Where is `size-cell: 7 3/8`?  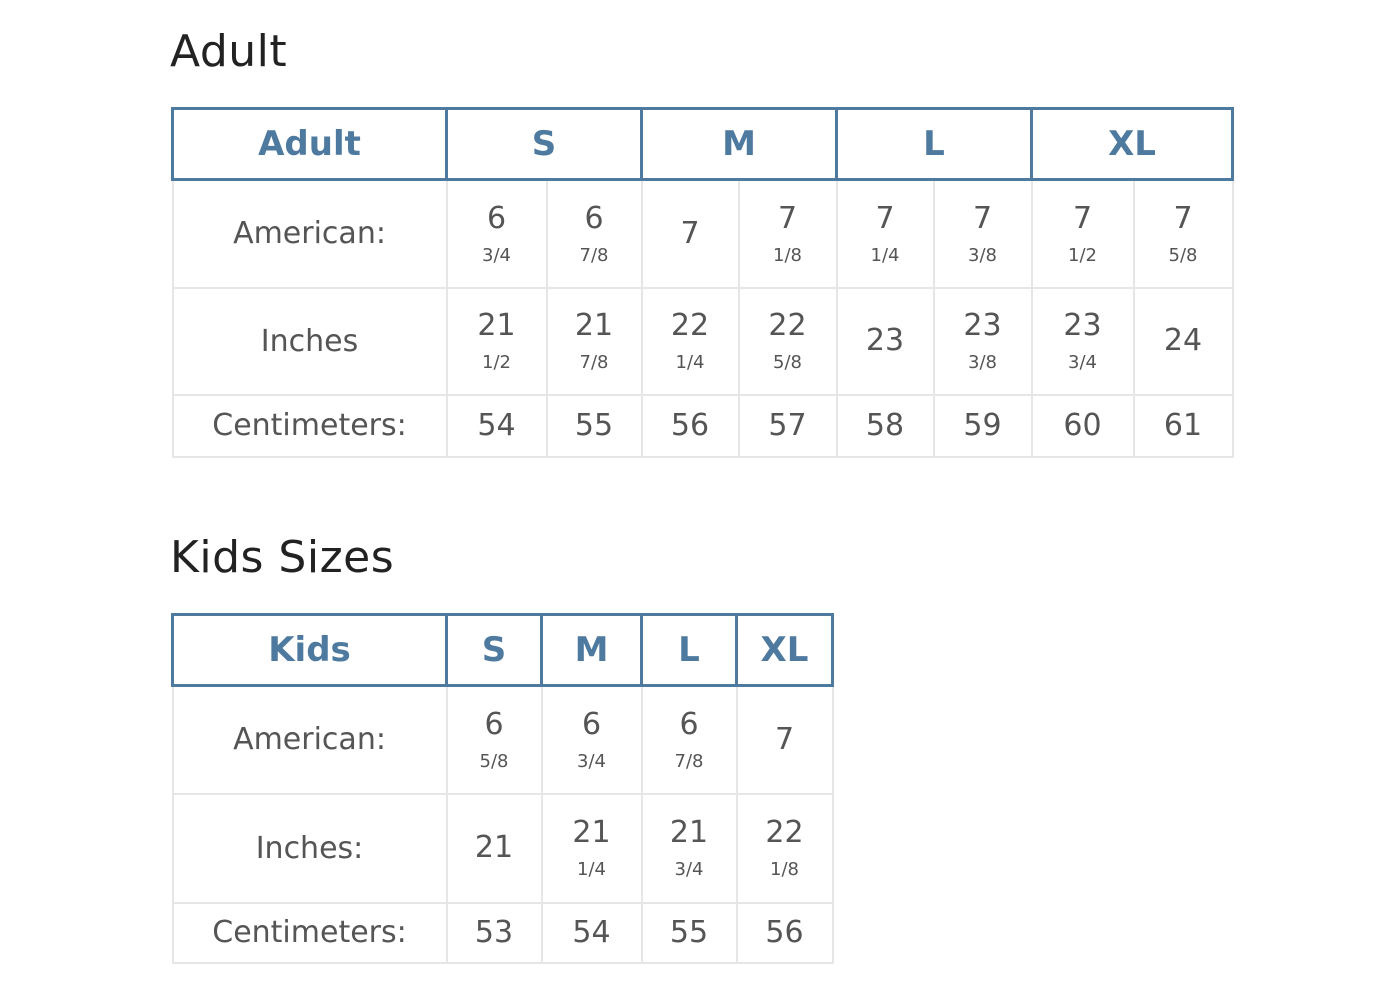
size-cell: 7 3/8 is located at coordinates (982, 233).